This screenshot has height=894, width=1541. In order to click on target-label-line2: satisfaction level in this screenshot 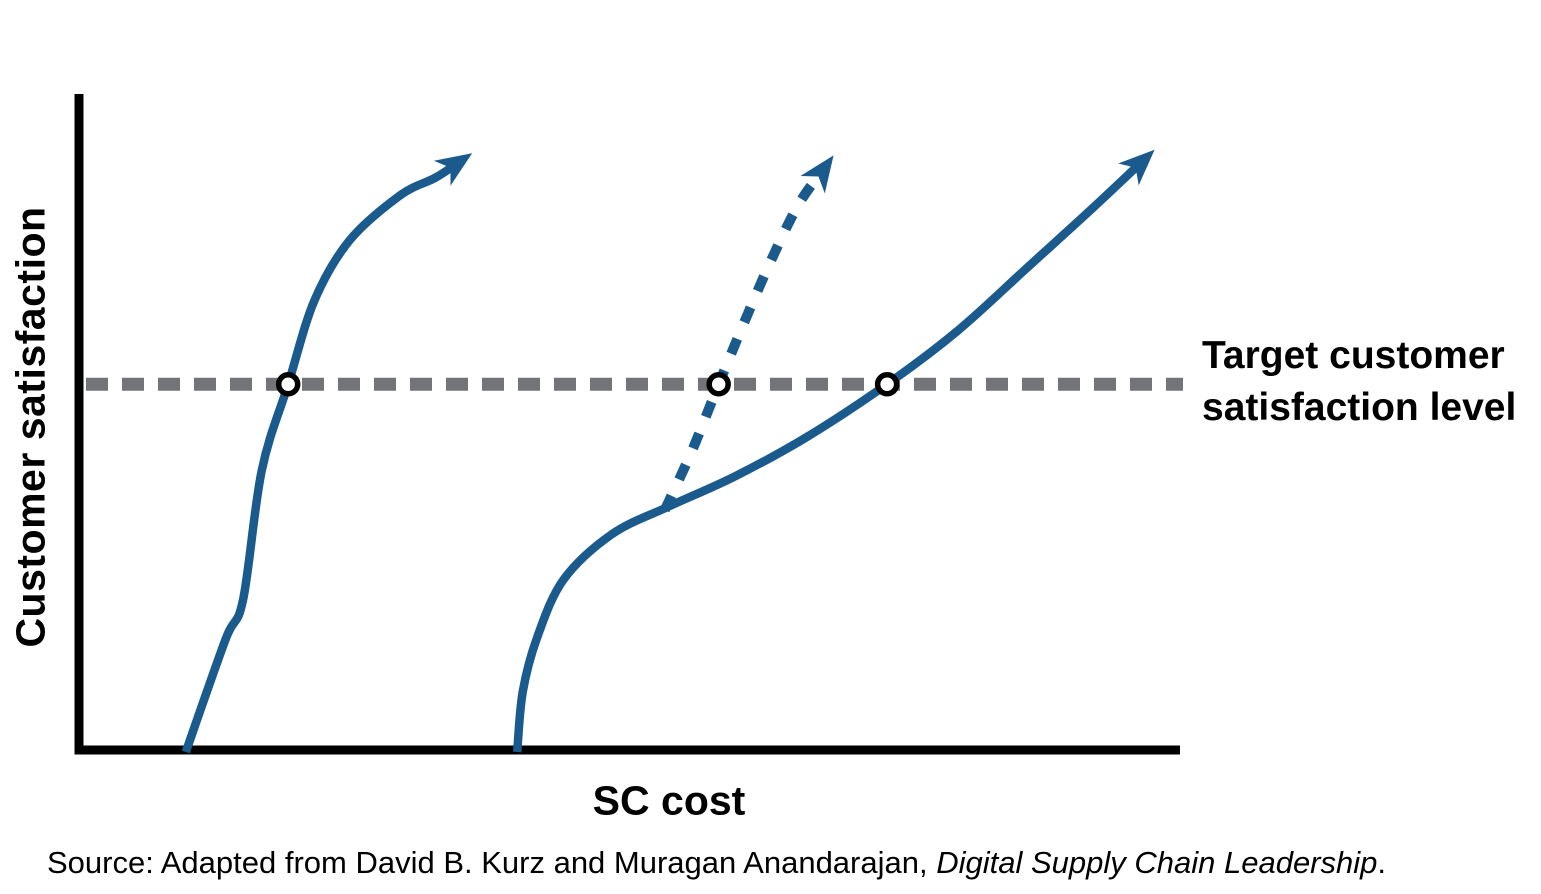, I will do `click(1359, 408)`.